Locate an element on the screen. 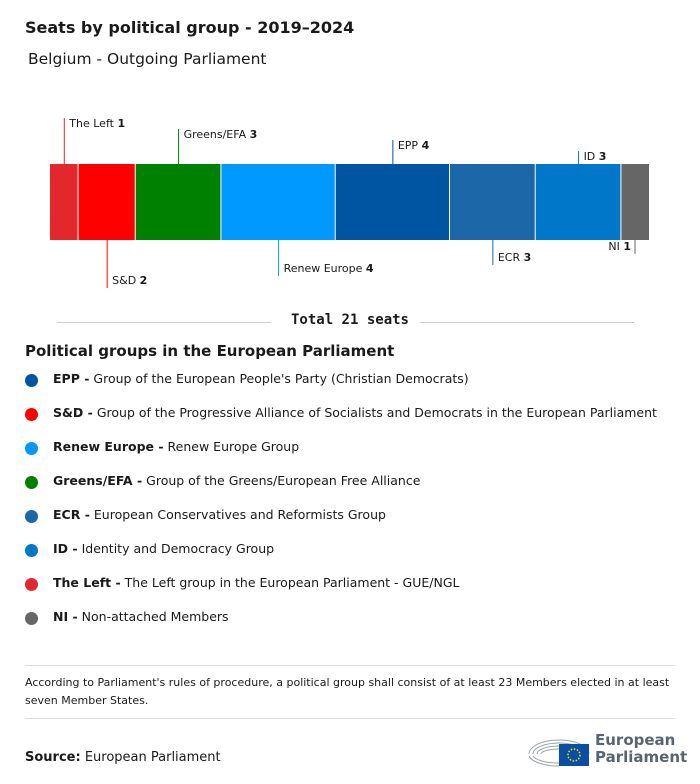  segment-label: EPP 4 is located at coordinates (413, 145).